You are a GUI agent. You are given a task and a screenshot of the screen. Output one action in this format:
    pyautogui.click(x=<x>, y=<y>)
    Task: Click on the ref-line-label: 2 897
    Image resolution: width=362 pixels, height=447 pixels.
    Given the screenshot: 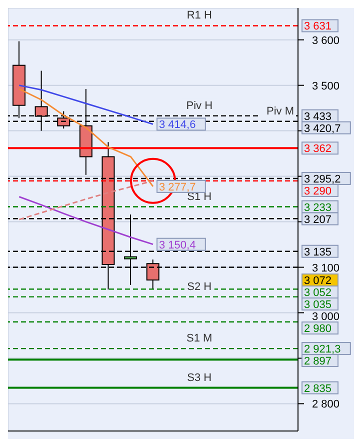 What is the action you would take?
    pyautogui.click(x=318, y=362)
    